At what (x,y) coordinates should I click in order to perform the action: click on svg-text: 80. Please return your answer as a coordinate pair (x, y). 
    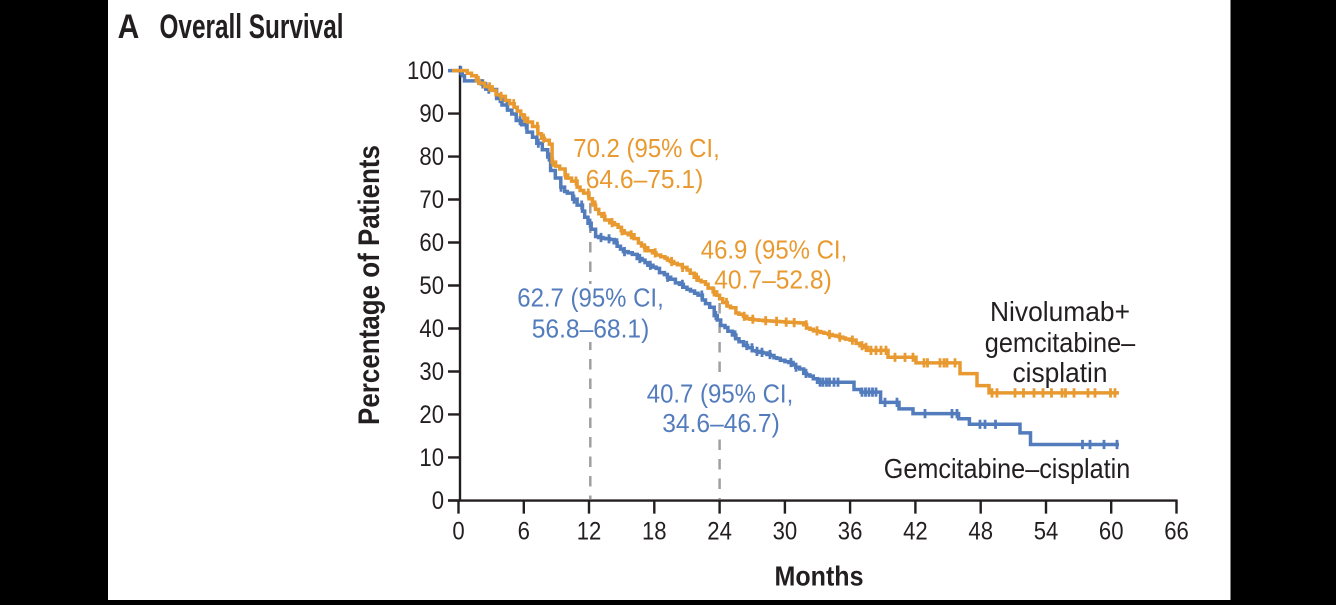
    Looking at the image, I should click on (431, 157).